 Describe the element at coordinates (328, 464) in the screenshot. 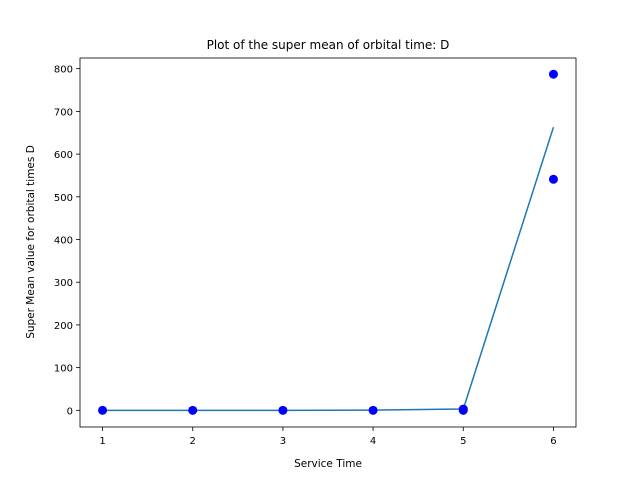

I see `x-axis-label: Service Time` at that location.